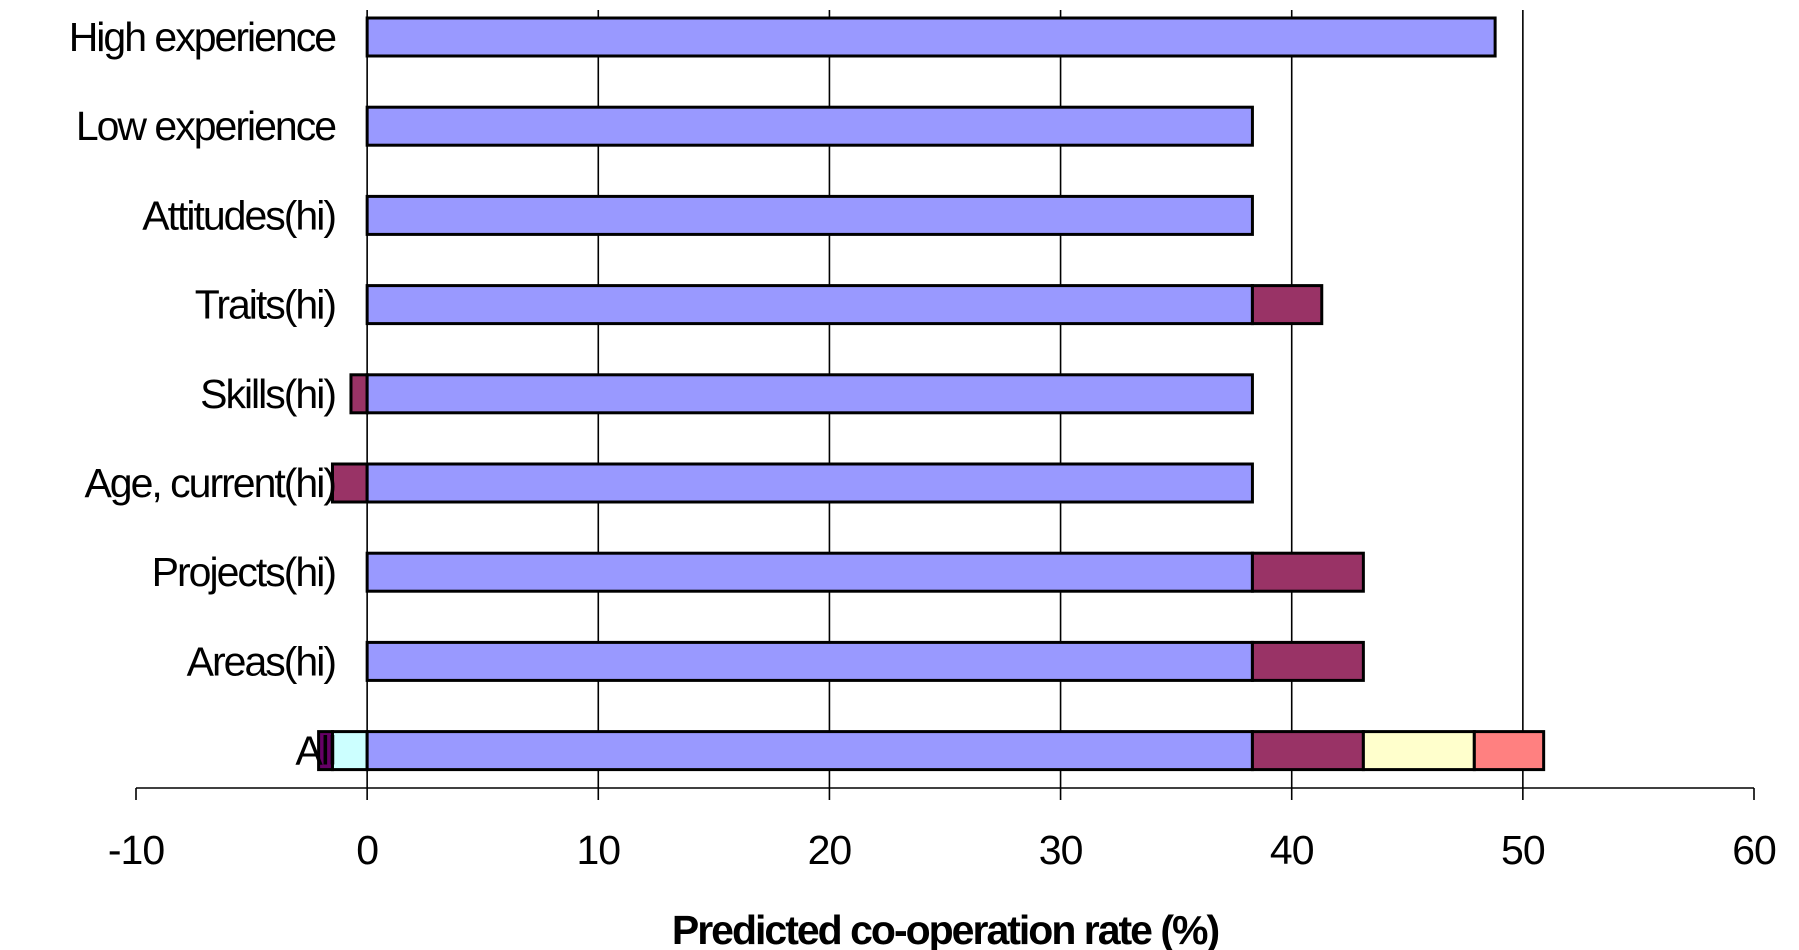 This screenshot has height=950, width=1799. I want to click on x-tick-label: 20, so click(830, 850).